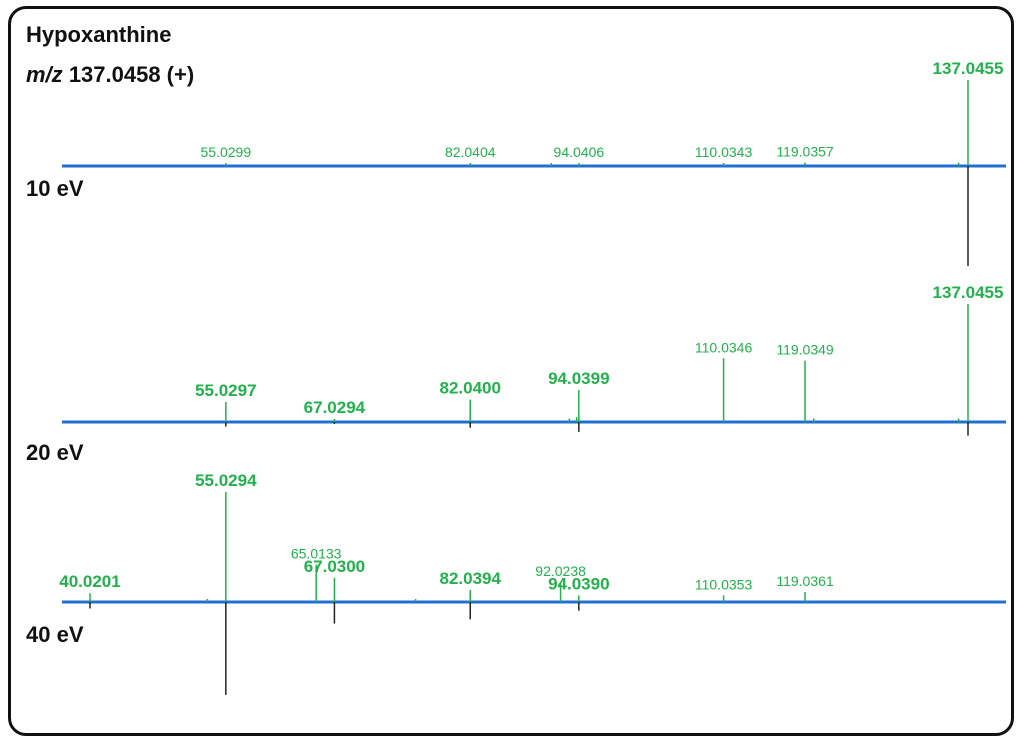 The width and height of the screenshot is (1024, 748). I want to click on panel-0-peak-label: 82.0404, so click(470, 152).